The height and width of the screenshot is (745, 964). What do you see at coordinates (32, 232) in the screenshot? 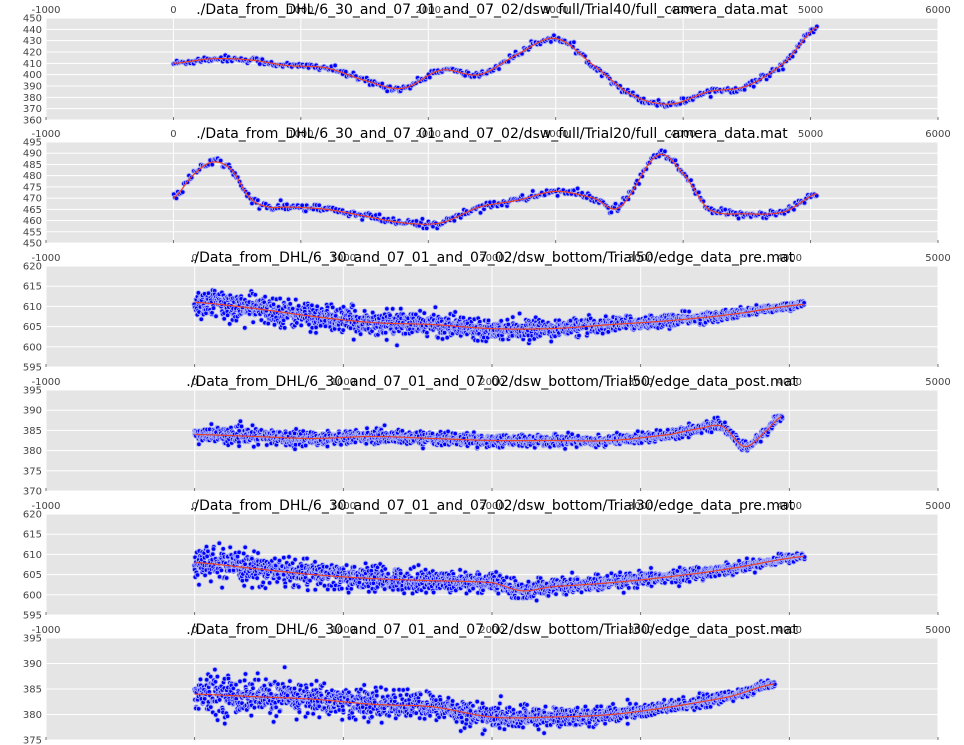
I see `y-tick-label: 455` at bounding box center [32, 232].